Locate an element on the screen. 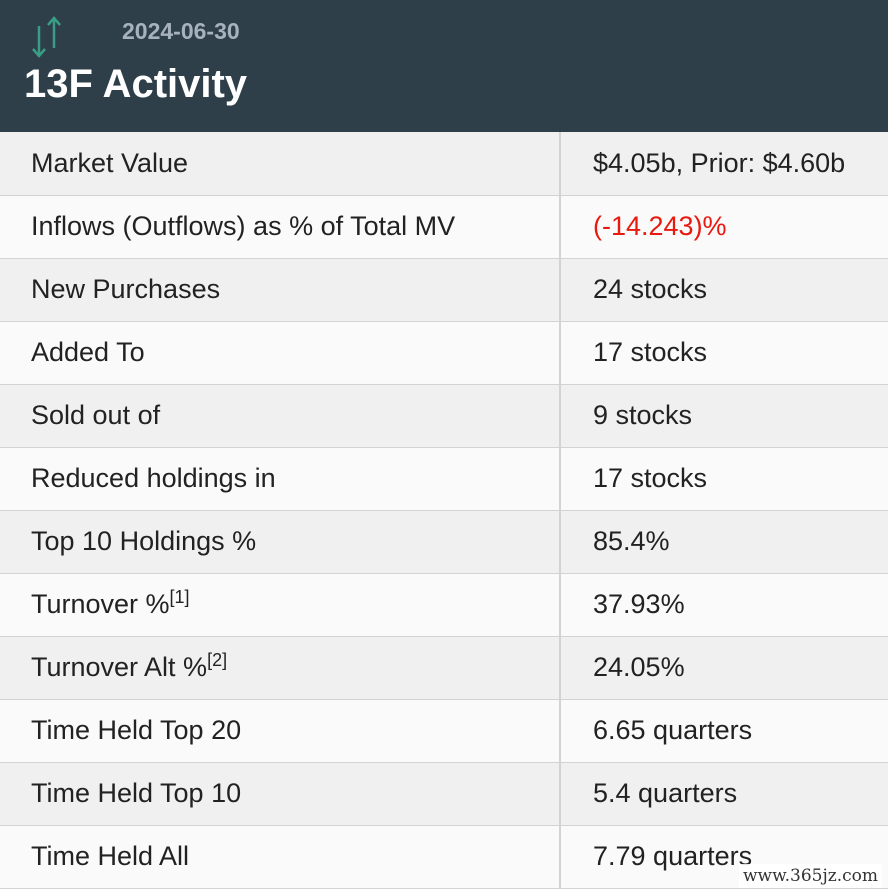 This screenshot has width=888, height=894. table-row: Time Held Top 10 5.4 quarters is located at coordinates (444, 794).